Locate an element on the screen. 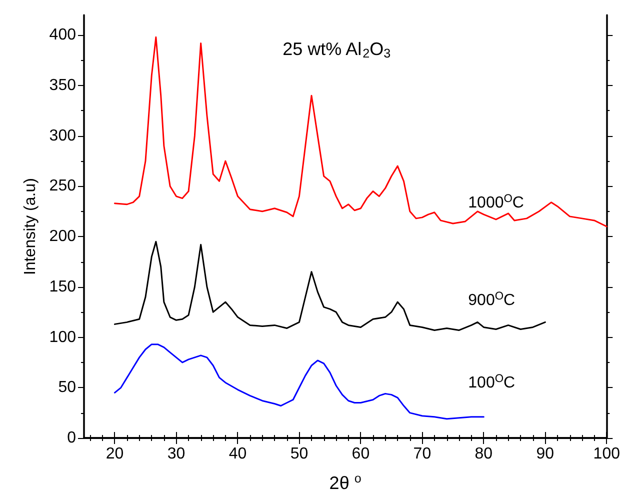 This screenshot has width=623, height=498. x-tick-label: 20 is located at coordinates (115, 454).